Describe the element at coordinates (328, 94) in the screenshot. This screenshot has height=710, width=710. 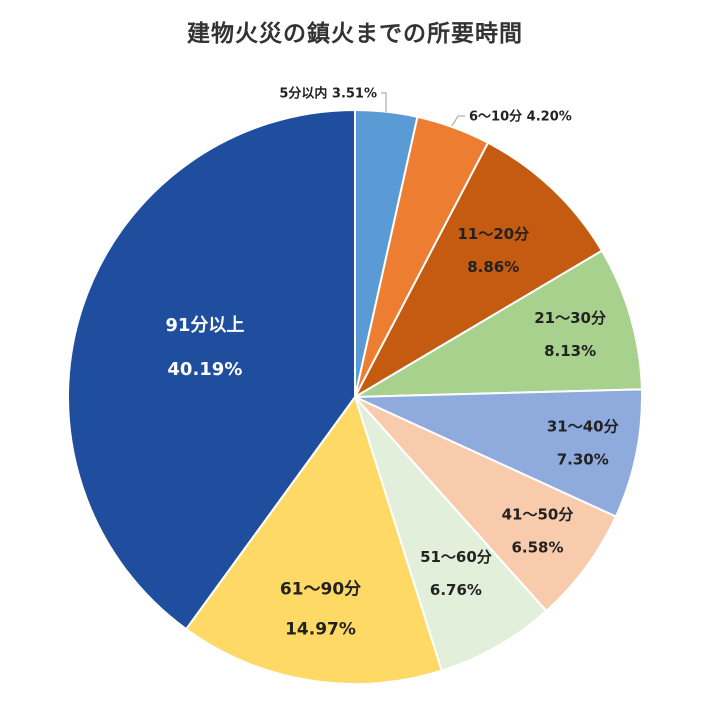
I see `slice-label: 5分以内 3.51%` at that location.